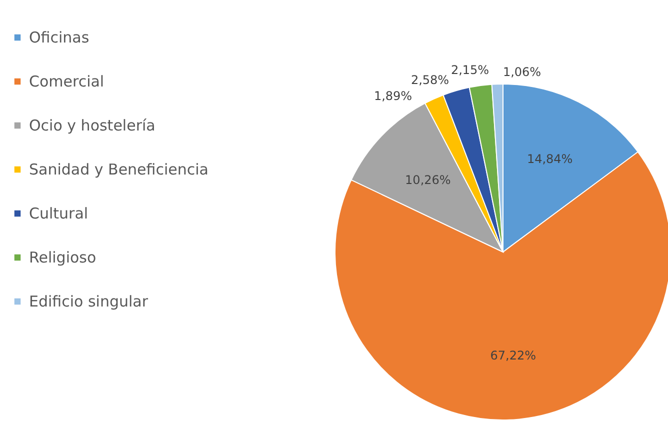 This screenshot has height=423, width=668. Describe the element at coordinates (470, 70) in the screenshot. I see `data-label: 2,15%` at that location.